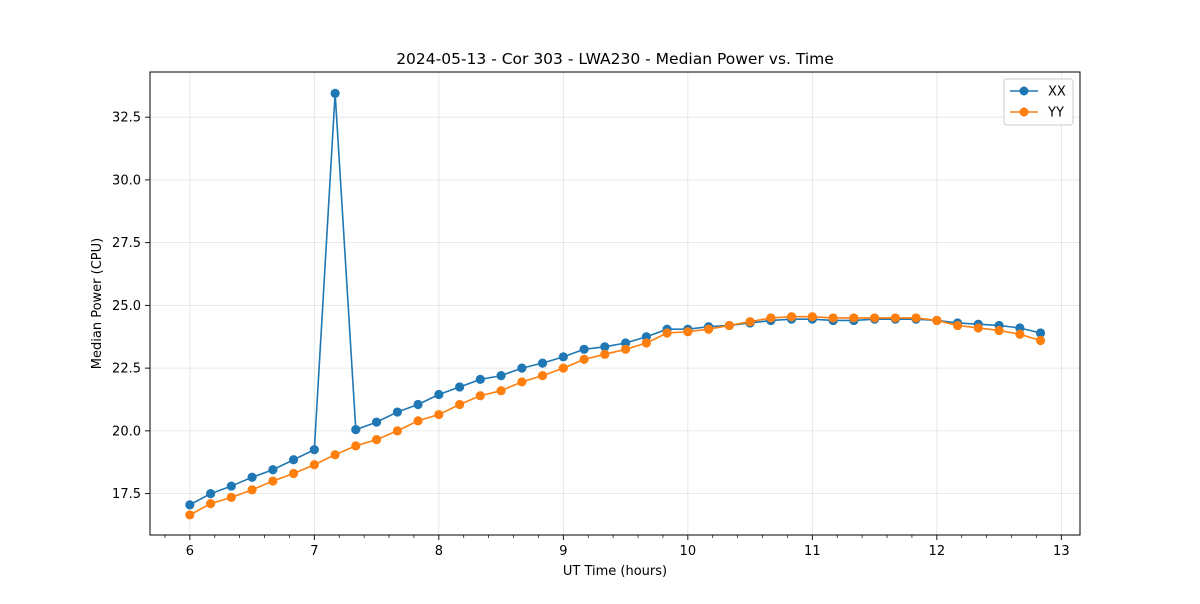 The height and width of the screenshot is (604, 1200). Describe the element at coordinates (1038, 102) in the screenshot. I see `legend: XX YY` at that location.